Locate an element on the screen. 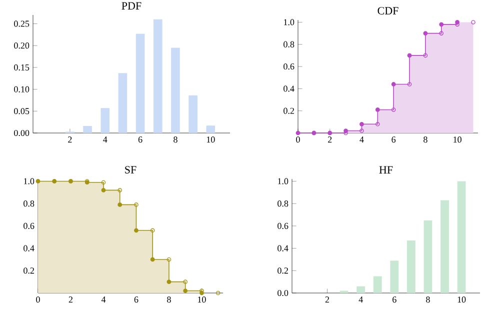 The width and height of the screenshot is (500, 309). chart-title: PDF is located at coordinates (132, 6).